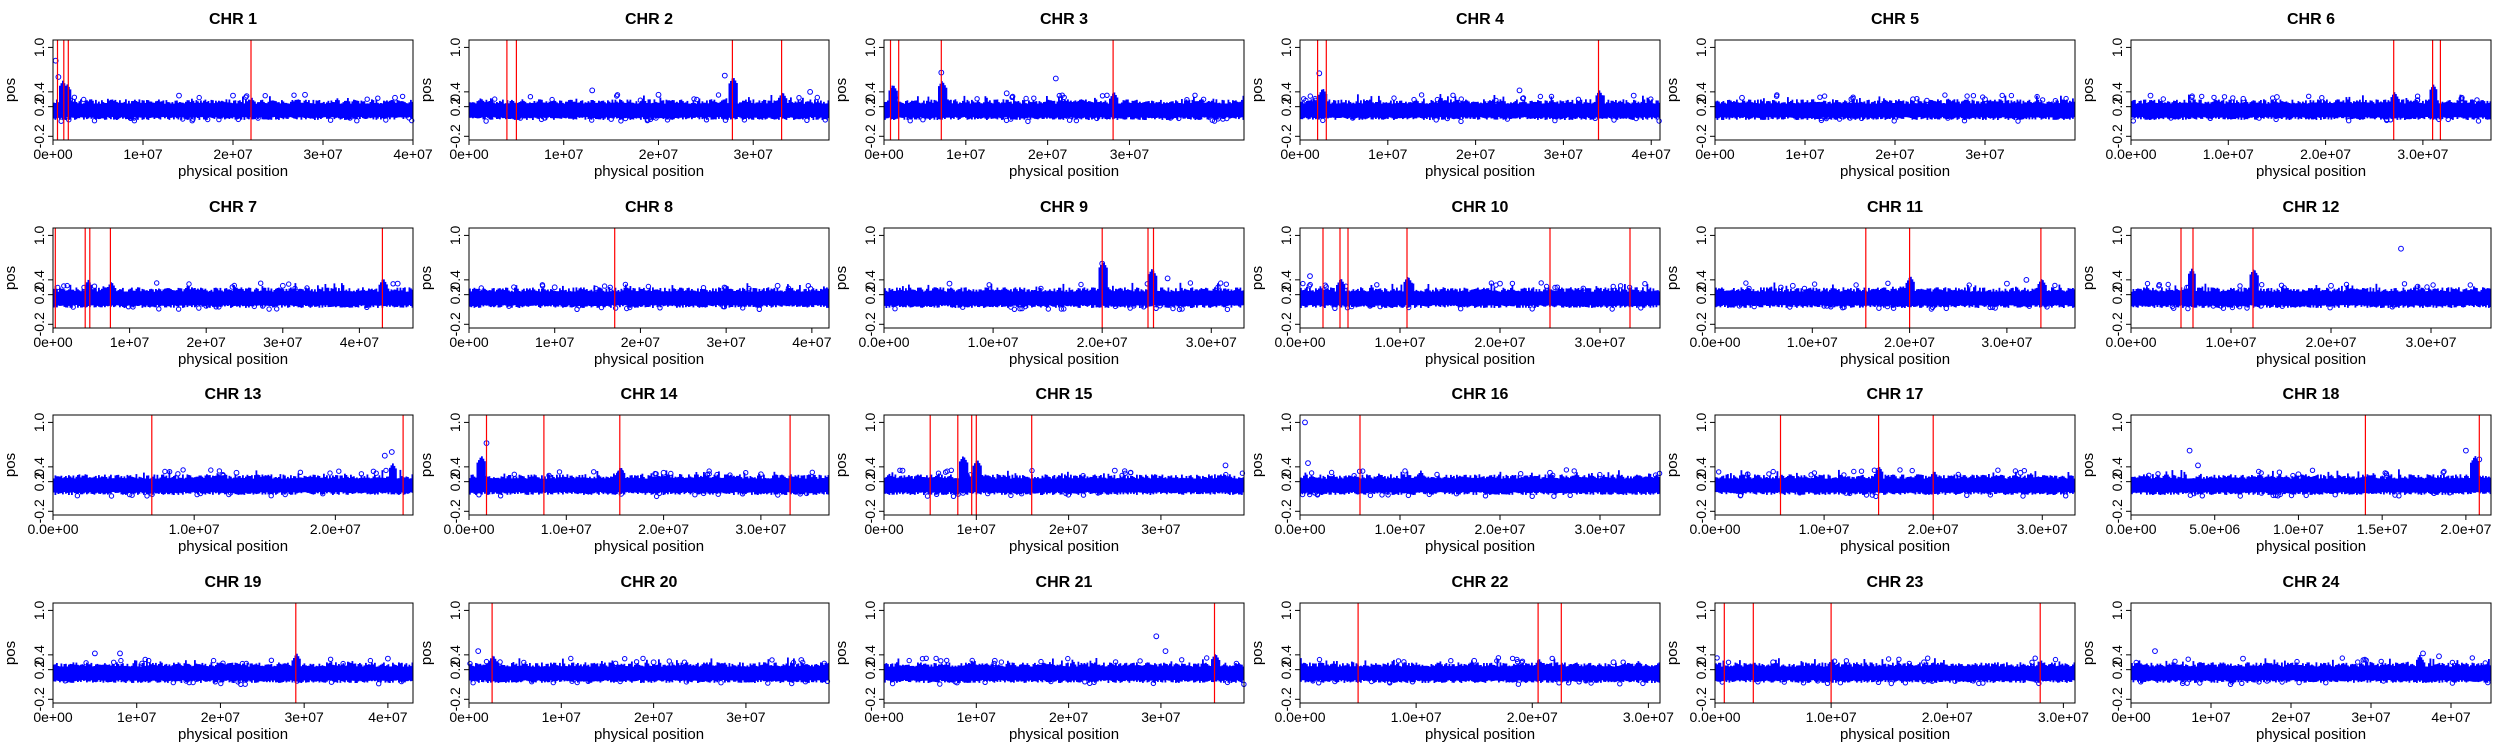 This screenshot has height=750, width=2500. What do you see at coordinates (1319, 73) in the screenshot?
I see `outlier-point` at bounding box center [1319, 73].